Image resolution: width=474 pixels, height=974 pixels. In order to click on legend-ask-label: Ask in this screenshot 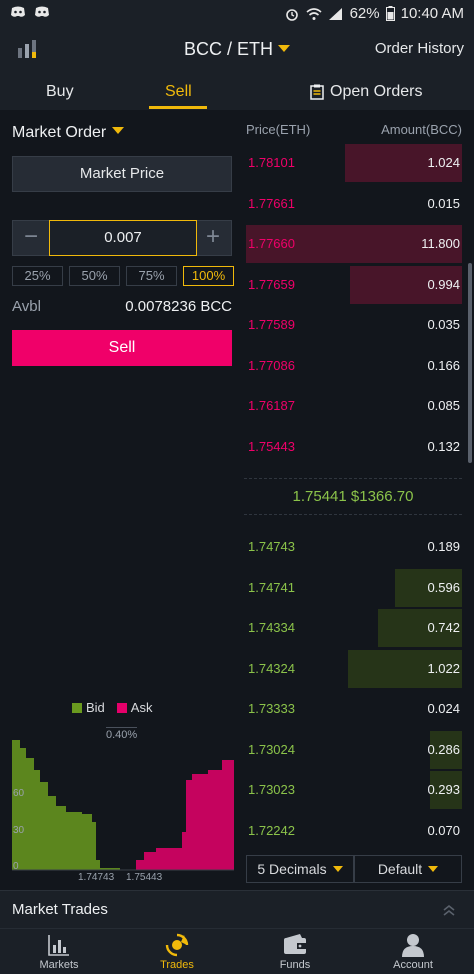, I will do `click(141, 707)`.